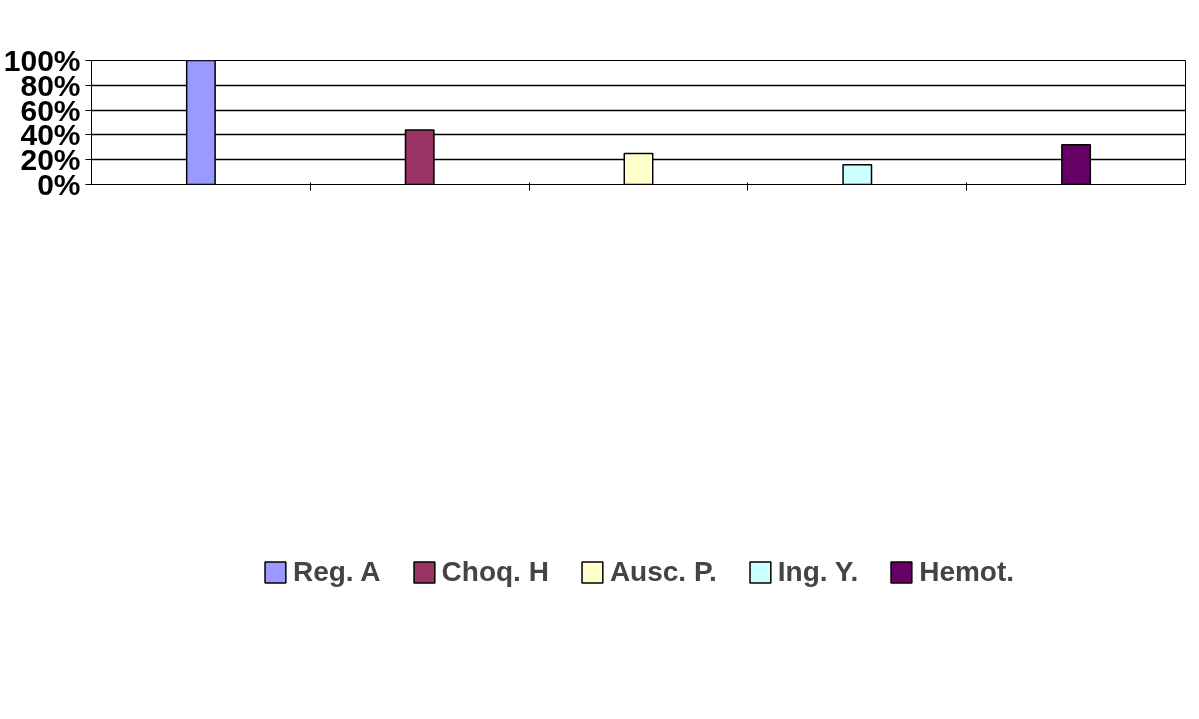 This screenshot has width=1199, height=719. Describe the element at coordinates (818, 572) in the screenshot. I see `legend-label: Ing. Y.` at that location.